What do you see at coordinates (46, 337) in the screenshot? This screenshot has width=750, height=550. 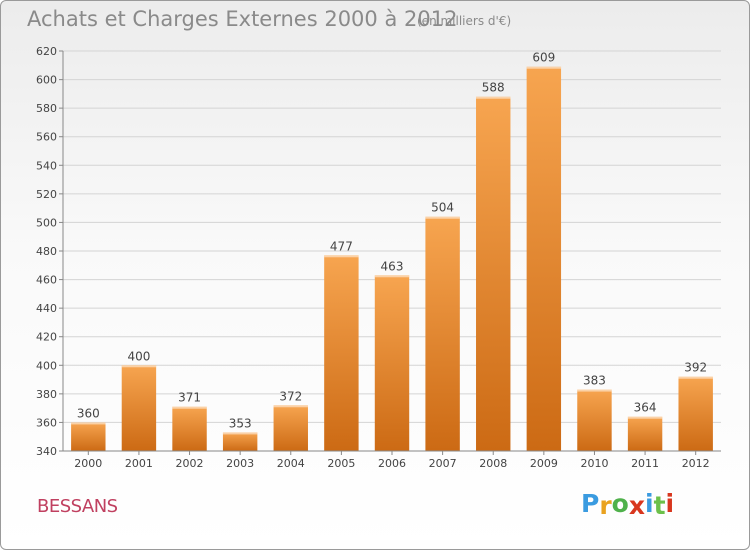 I see `y-tick-label: 420` at bounding box center [46, 337].